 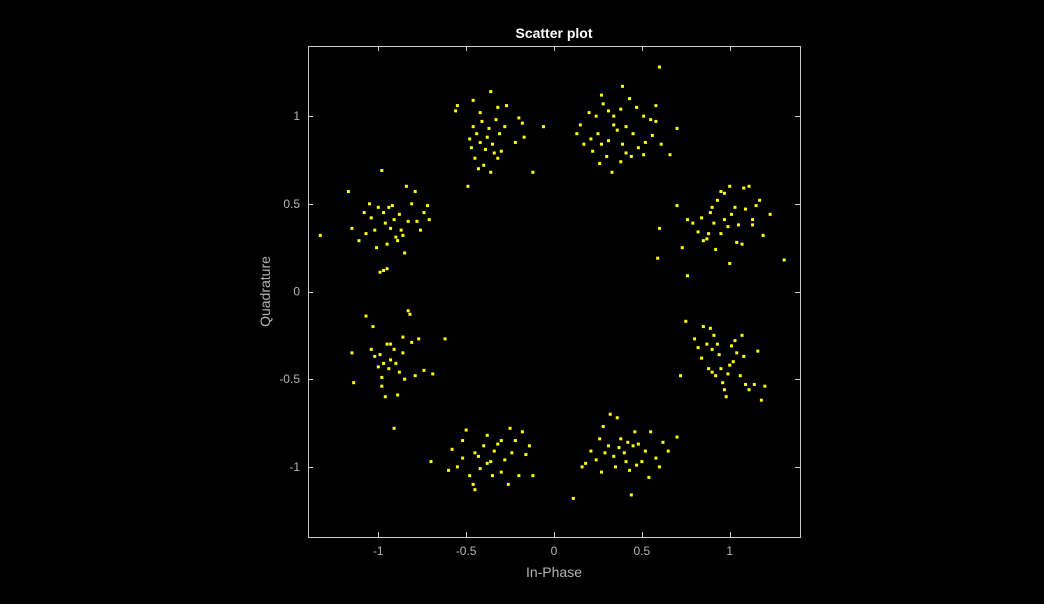 What do you see at coordinates (466, 551) in the screenshot?
I see `x-tick-label: -0.5` at bounding box center [466, 551].